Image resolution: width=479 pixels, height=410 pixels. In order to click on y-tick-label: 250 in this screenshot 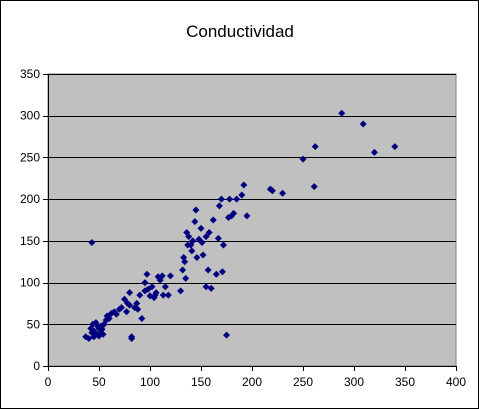, I will do `click(30, 157)`.